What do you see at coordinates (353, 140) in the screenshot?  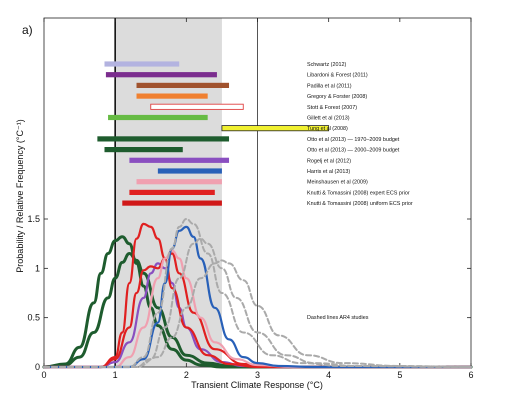 I see `range-label: Otto et al (2013) — 1970–2009 budget` at bounding box center [353, 140].